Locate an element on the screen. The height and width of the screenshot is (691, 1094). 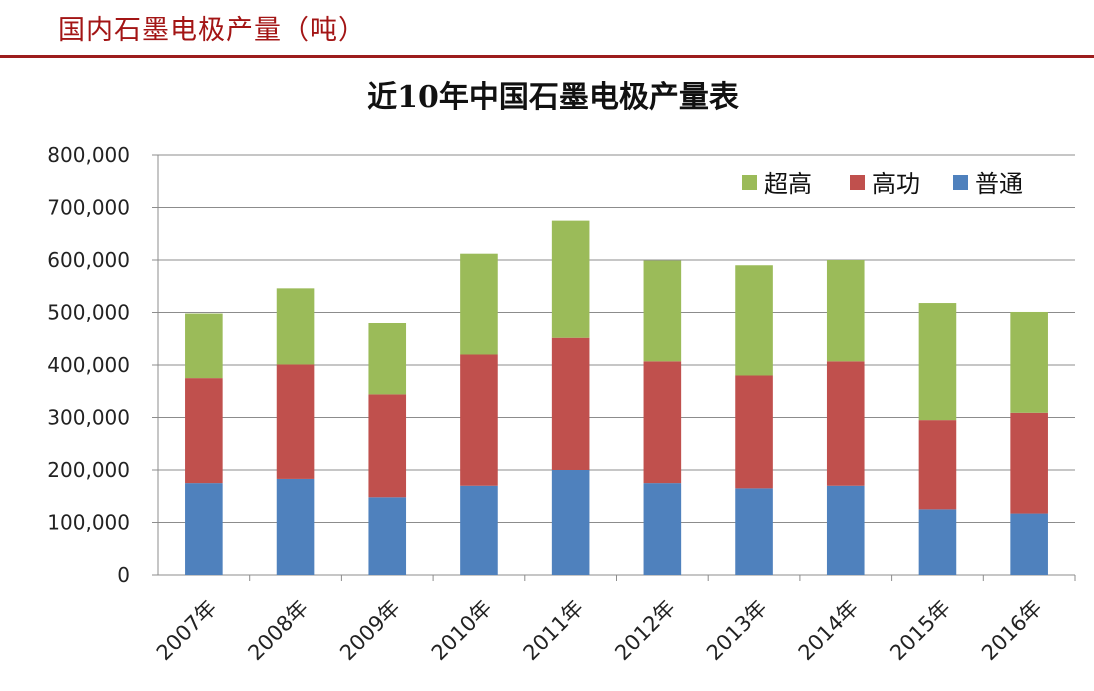
x-tick-label: 2007年 is located at coordinates (187, 631).